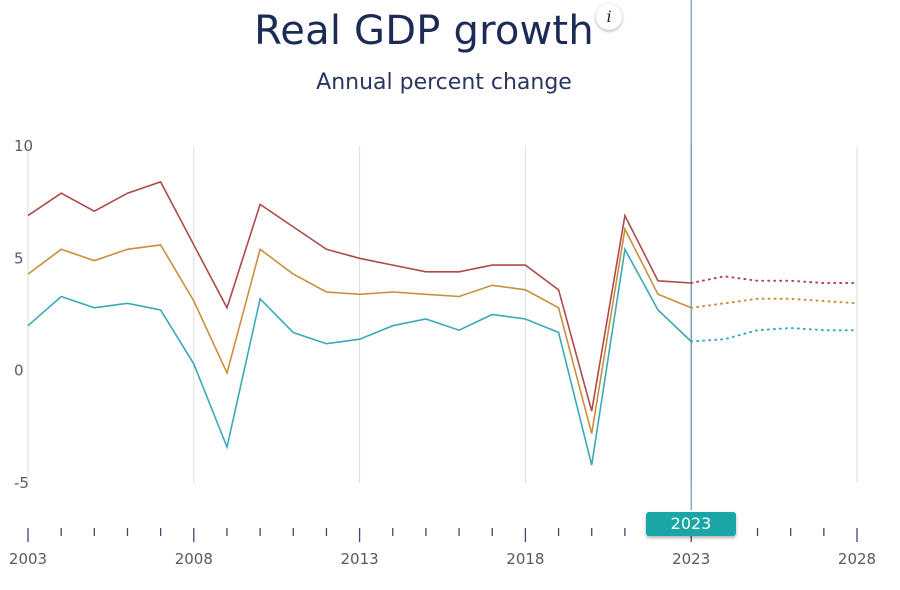 This screenshot has height=590, width=900. What do you see at coordinates (691, 524) in the screenshot?
I see `selected-year-badge: 2023` at bounding box center [691, 524].